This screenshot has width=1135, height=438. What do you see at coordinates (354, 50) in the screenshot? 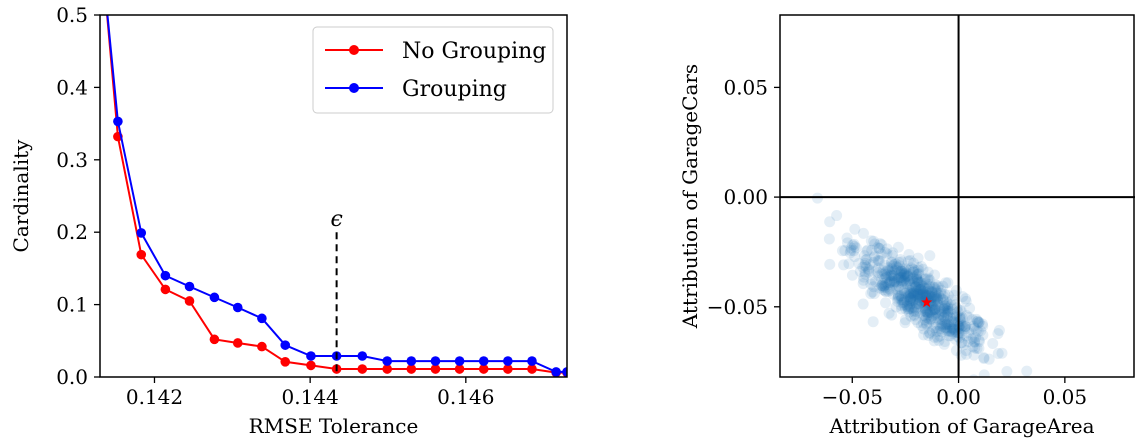
I see `legend-swatch-marker` at bounding box center [354, 50].